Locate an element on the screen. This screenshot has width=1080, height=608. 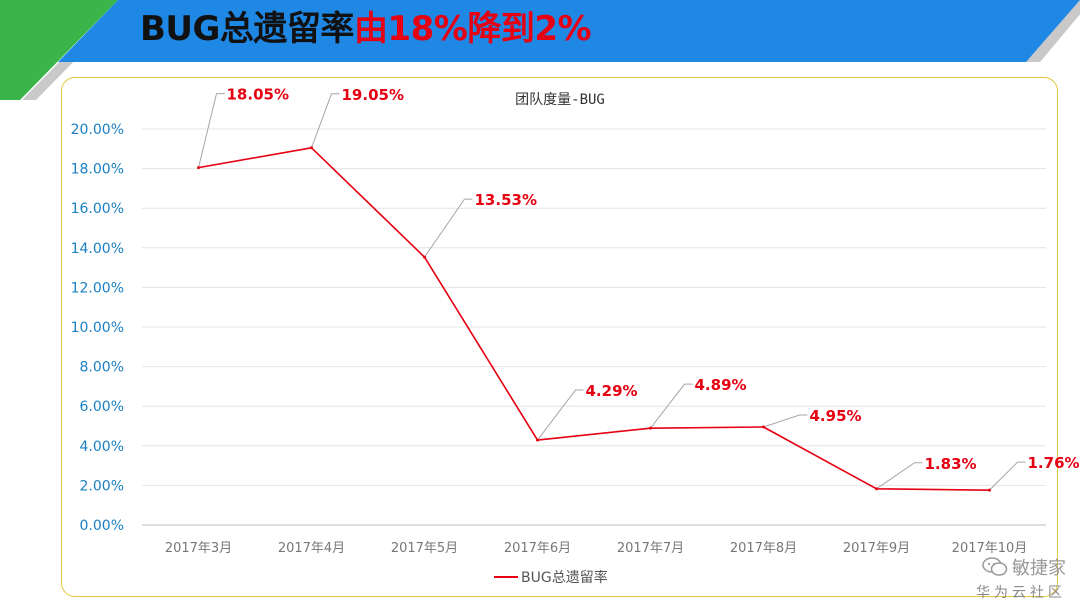
banner-green-stripe is located at coordinates (59, 50).